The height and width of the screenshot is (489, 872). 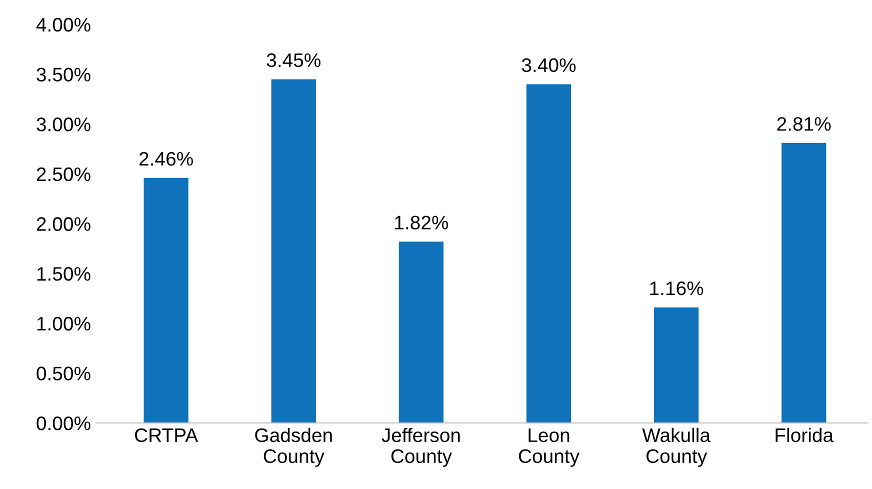 I want to click on data-label: 3.45%, so click(x=293, y=60).